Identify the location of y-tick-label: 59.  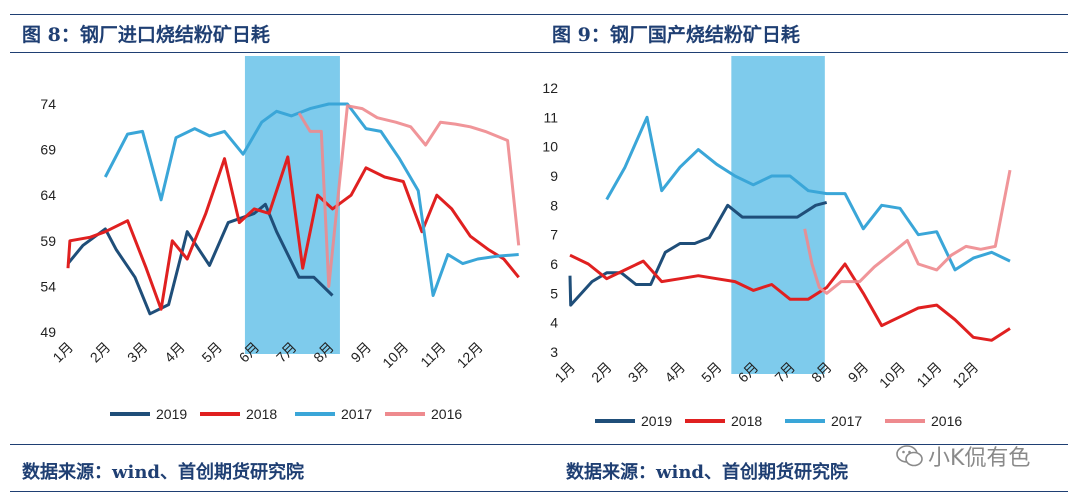
(48, 241).